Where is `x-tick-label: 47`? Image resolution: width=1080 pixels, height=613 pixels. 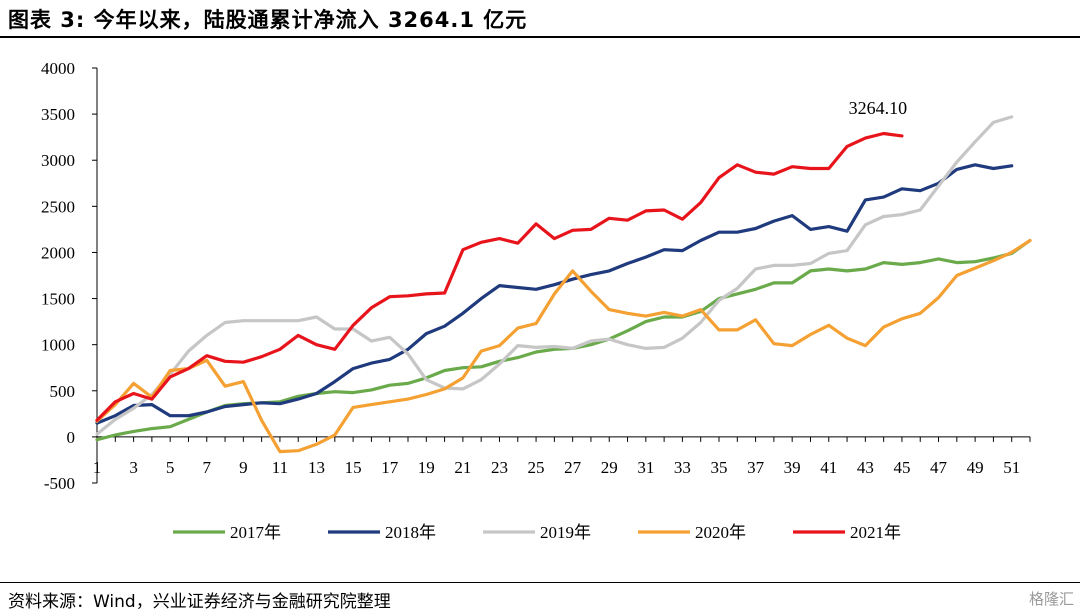 x-tick-label: 47 is located at coordinates (939, 467).